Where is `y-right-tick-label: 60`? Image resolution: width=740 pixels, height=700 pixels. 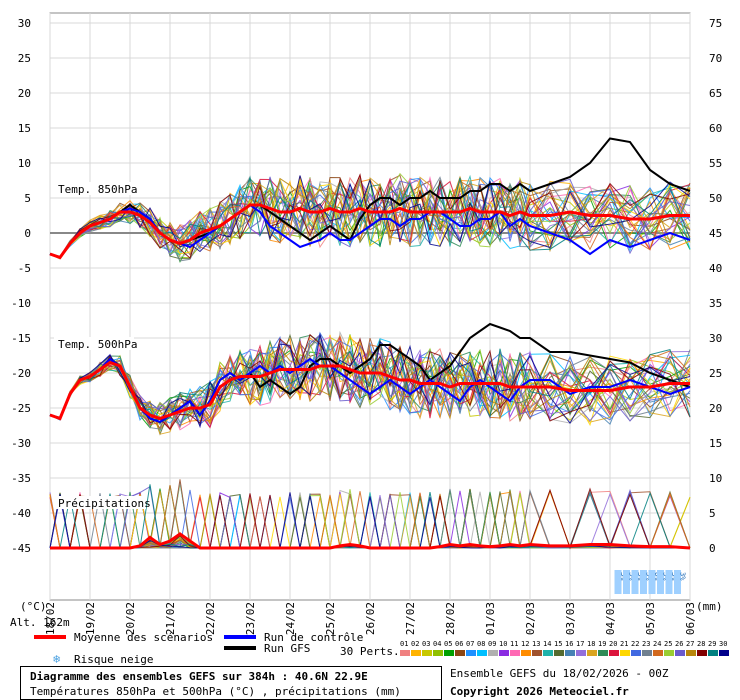
y-right-tick-label: 60 is located at coordinates (715, 128).